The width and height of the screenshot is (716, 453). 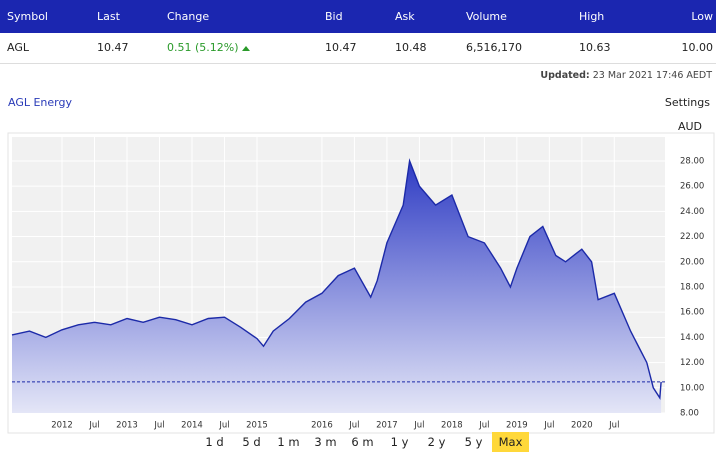 I want to click on period-button: 1 y, so click(x=399, y=442).